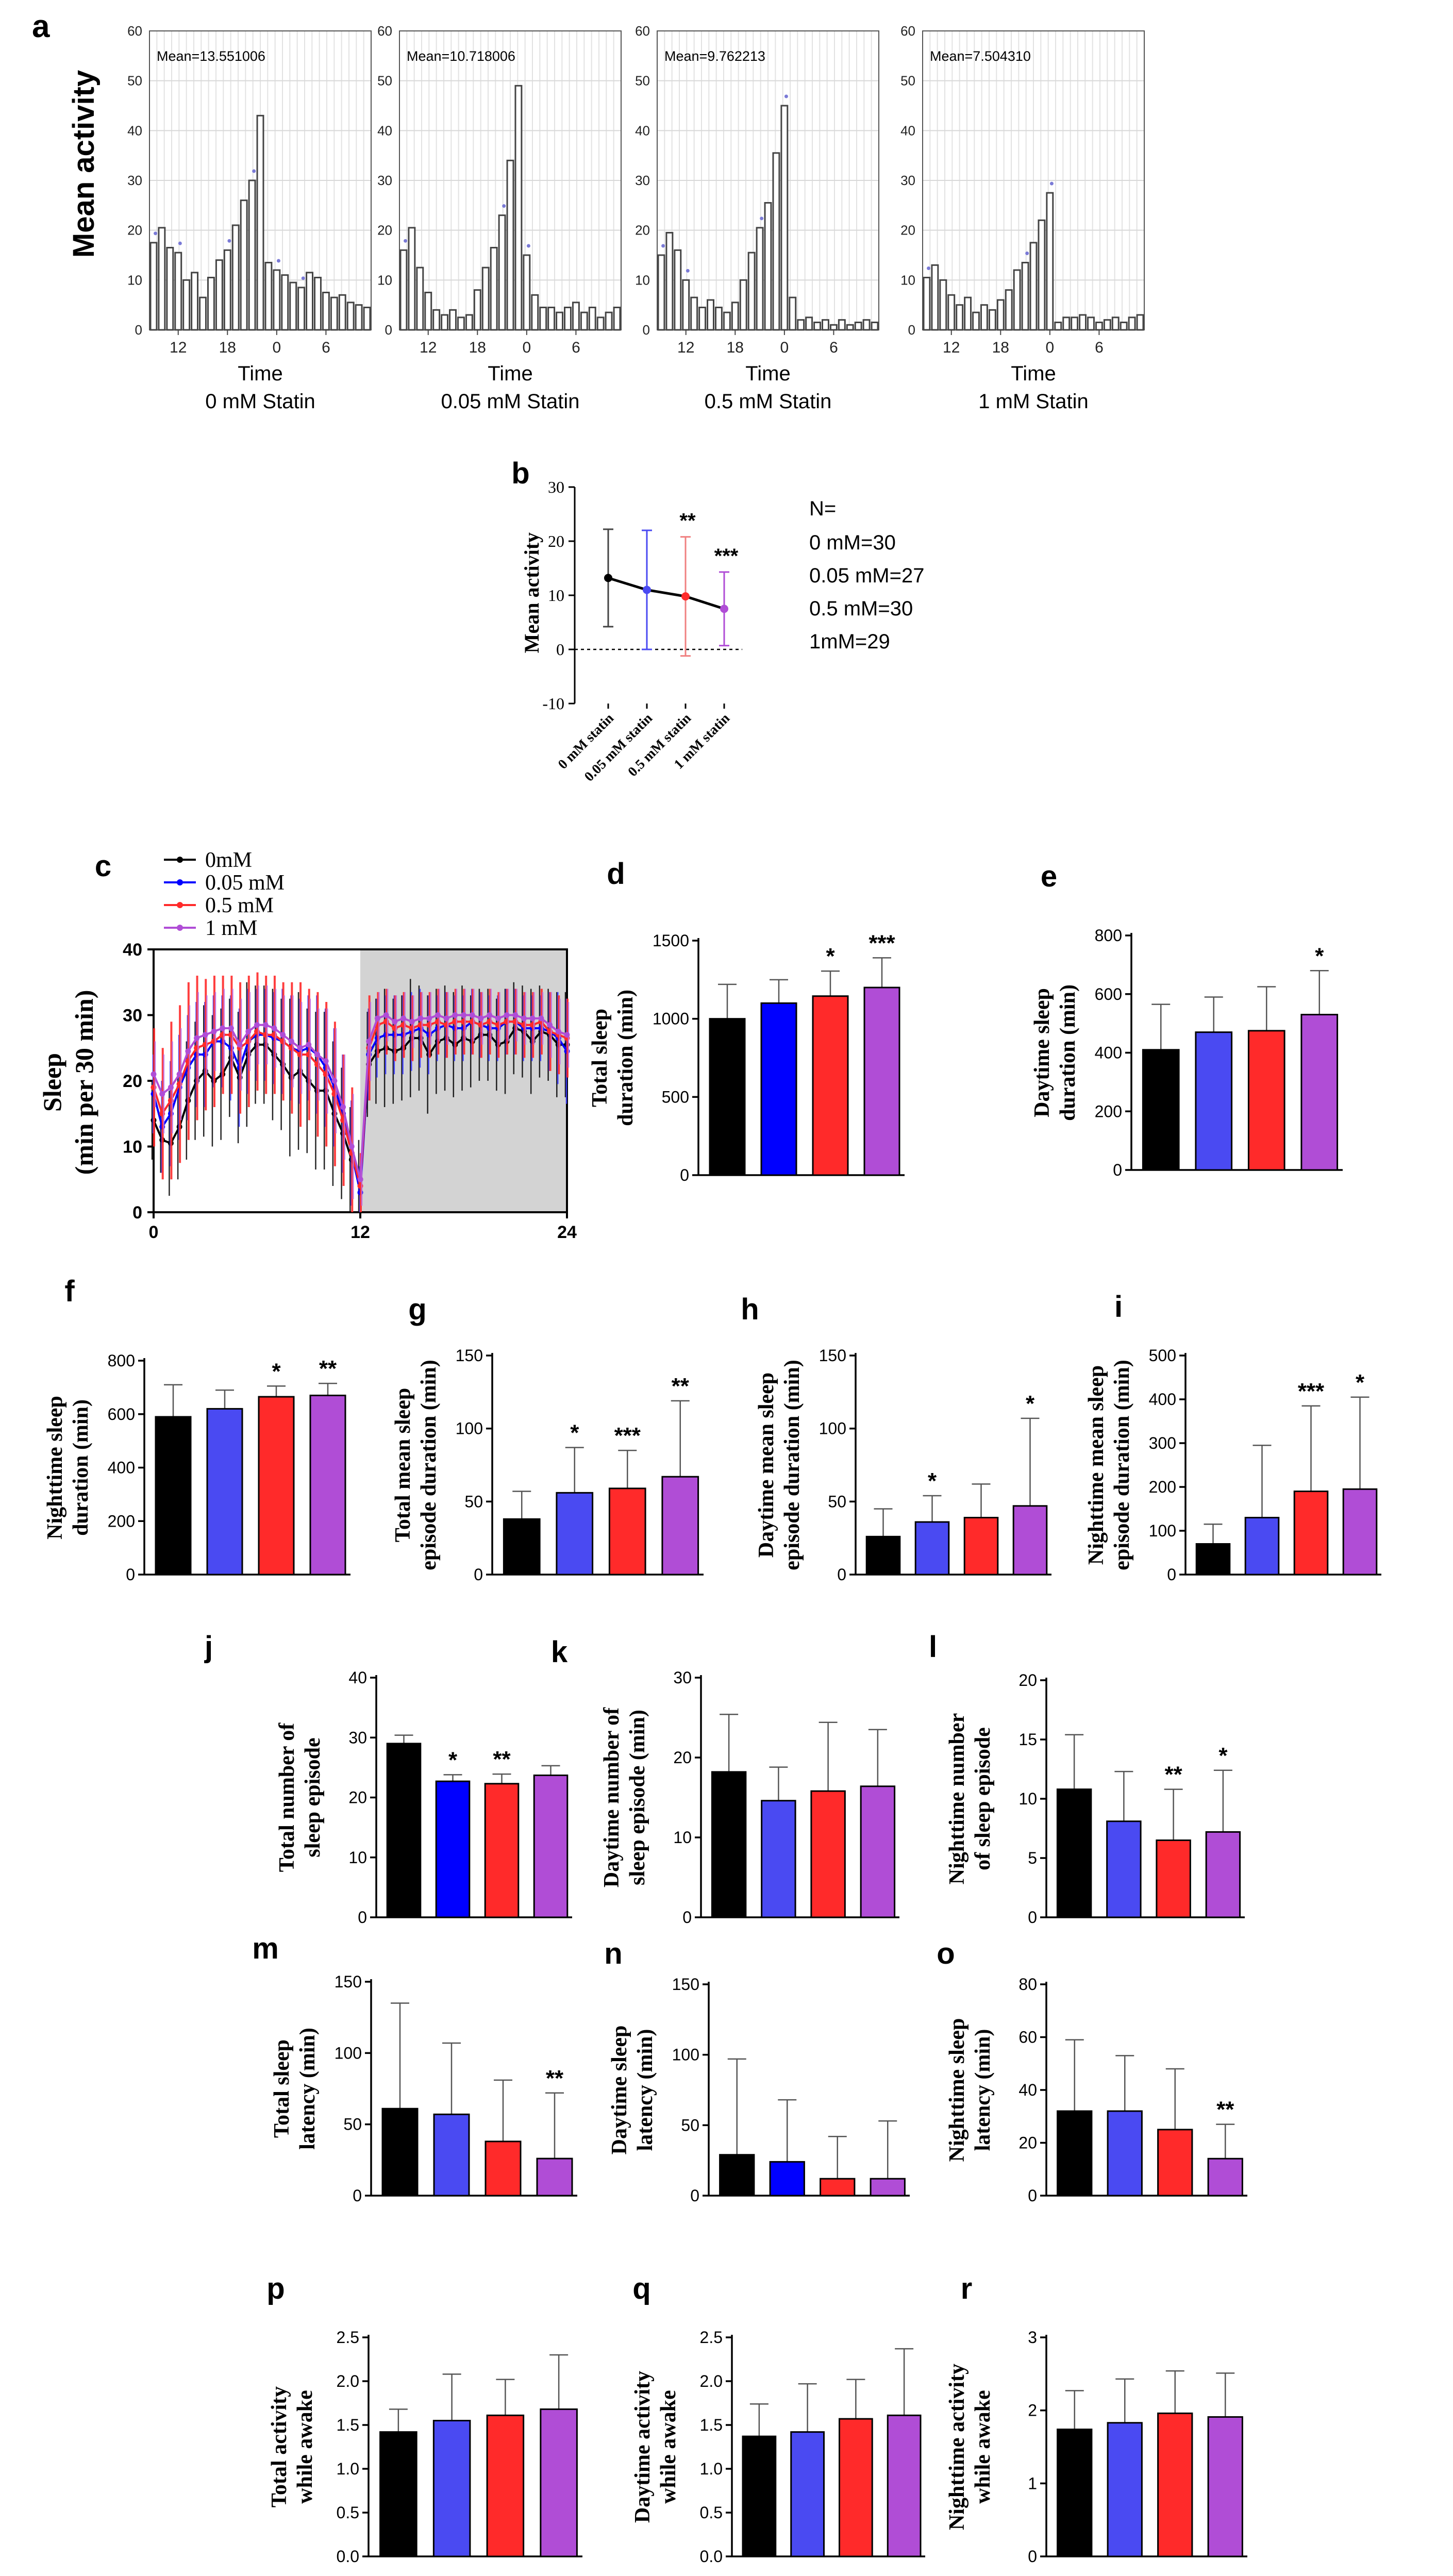 The image size is (1453, 2576). What do you see at coordinates (308, 2089) in the screenshot?
I see `y-axis-label: latency (min)` at bounding box center [308, 2089].